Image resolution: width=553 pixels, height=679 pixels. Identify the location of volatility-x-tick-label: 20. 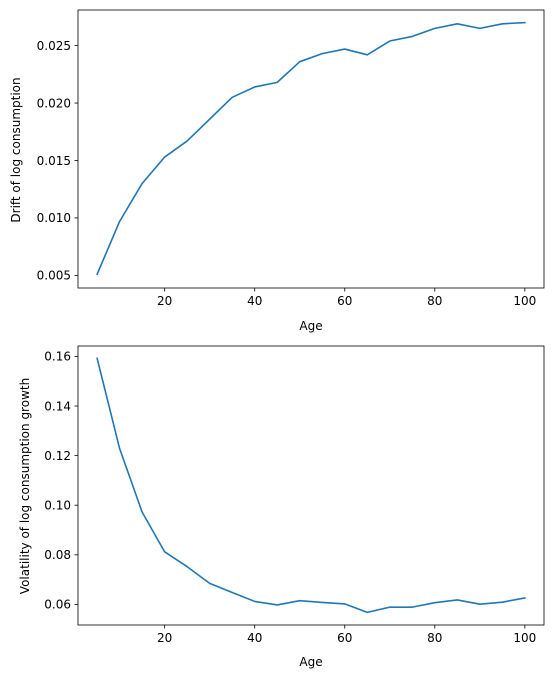
(164, 638).